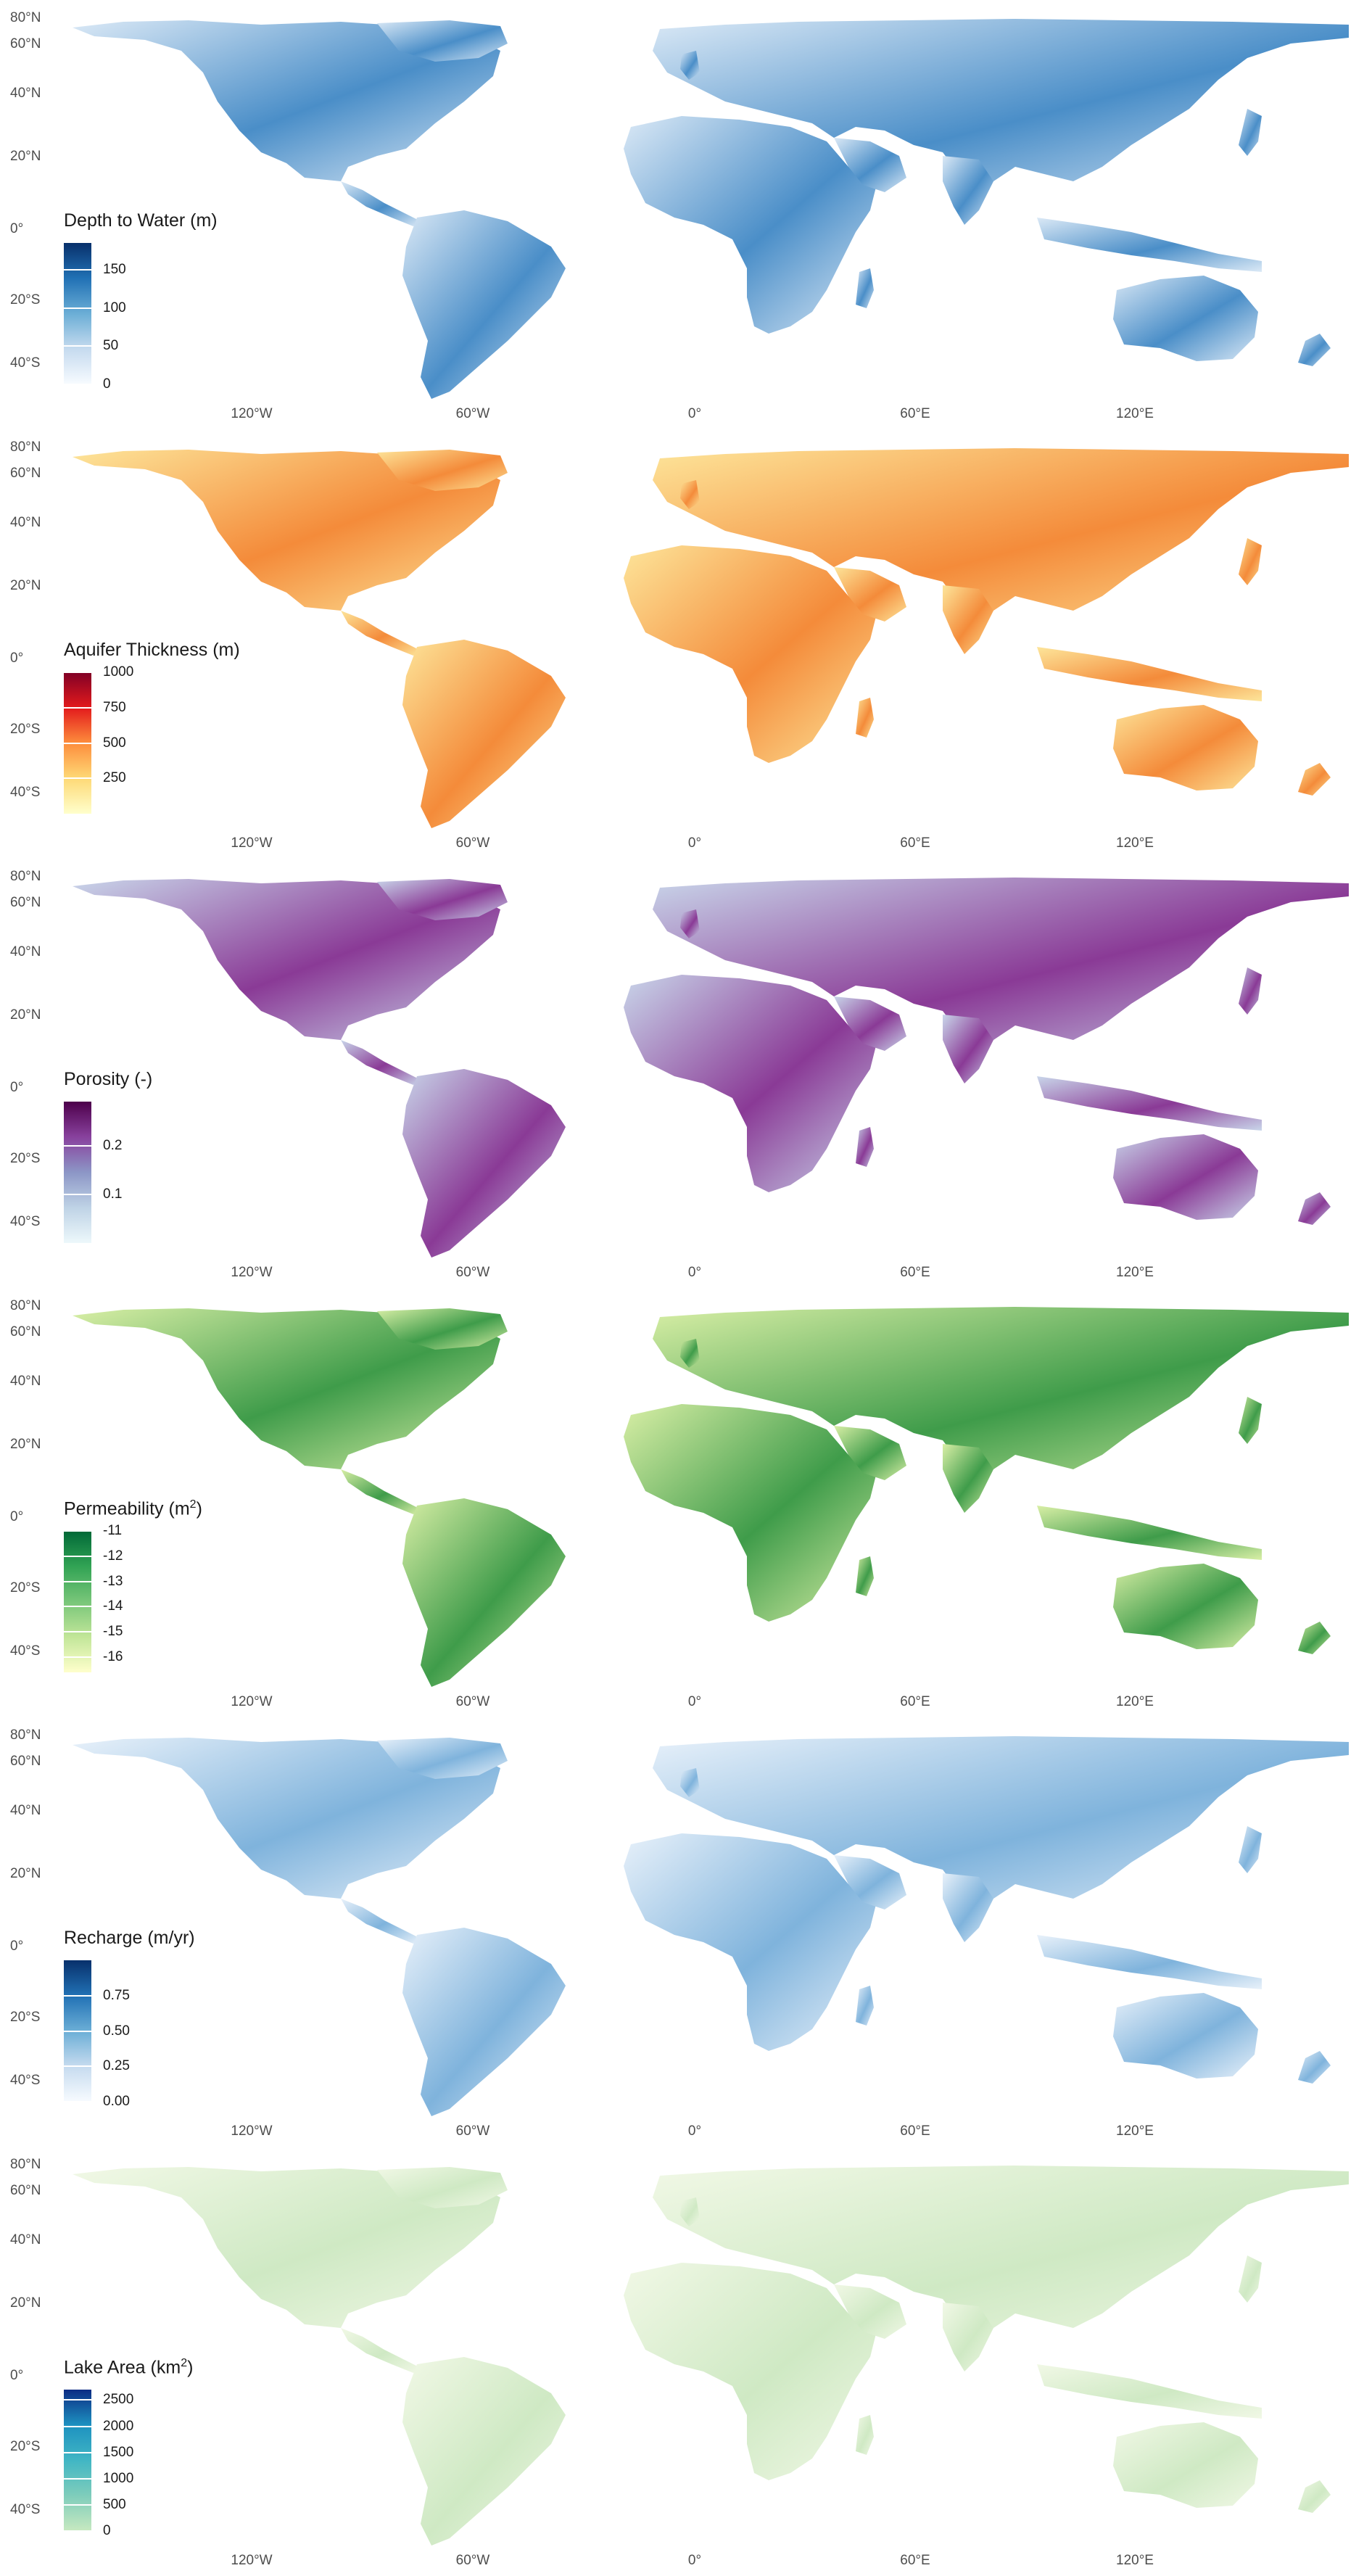 The image size is (1372, 2576). What do you see at coordinates (116, 2101) in the screenshot?
I see `legend-tick-label: 0.00` at bounding box center [116, 2101].